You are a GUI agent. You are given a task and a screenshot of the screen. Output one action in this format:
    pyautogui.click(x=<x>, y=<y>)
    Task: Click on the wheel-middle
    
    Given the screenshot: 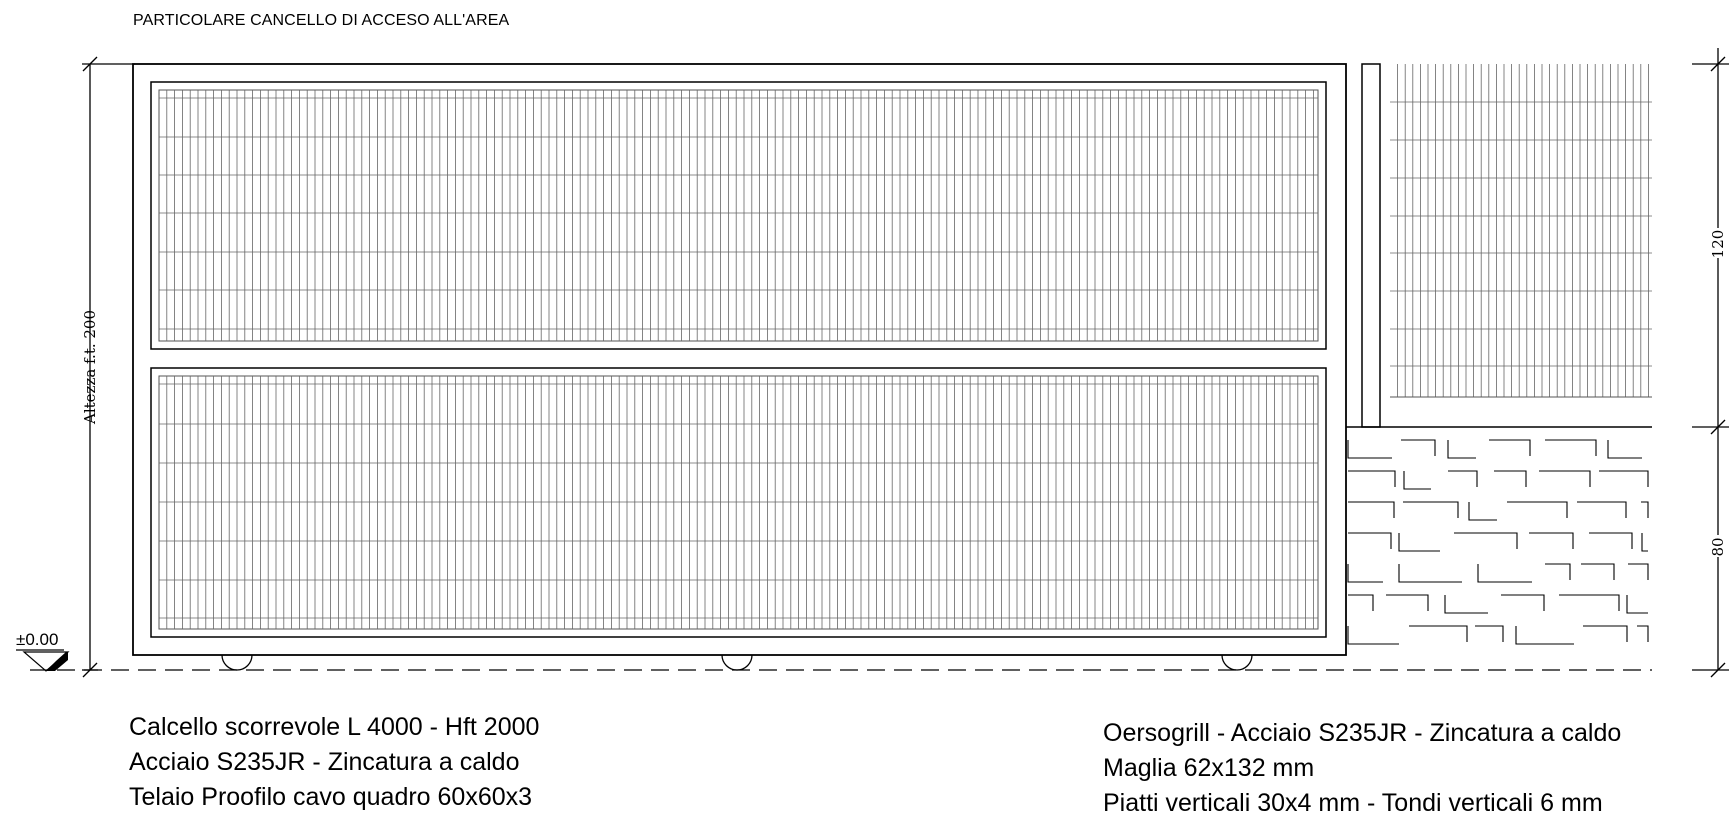 What is the action you would take?
    pyautogui.click(x=737, y=662)
    